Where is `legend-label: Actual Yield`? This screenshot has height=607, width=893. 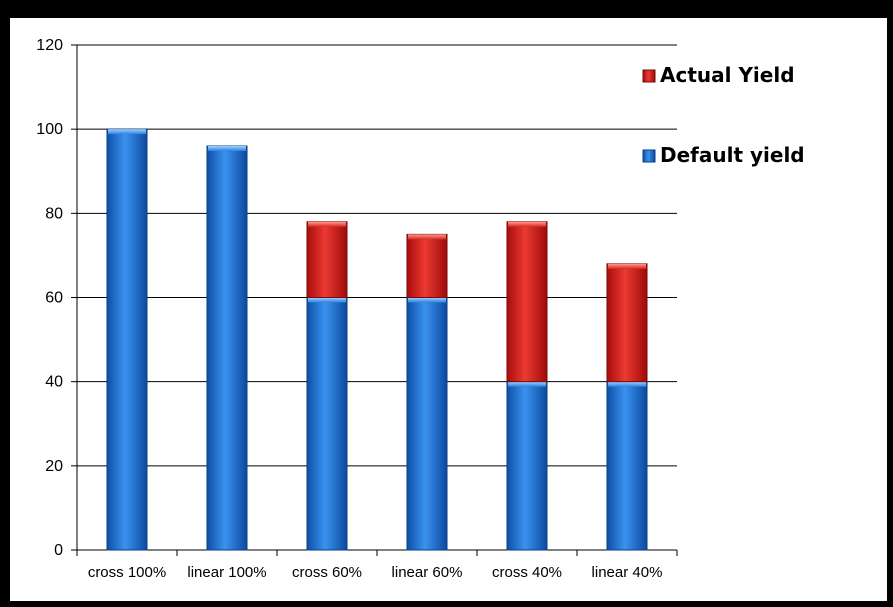 legend-label: Actual Yield is located at coordinates (727, 75).